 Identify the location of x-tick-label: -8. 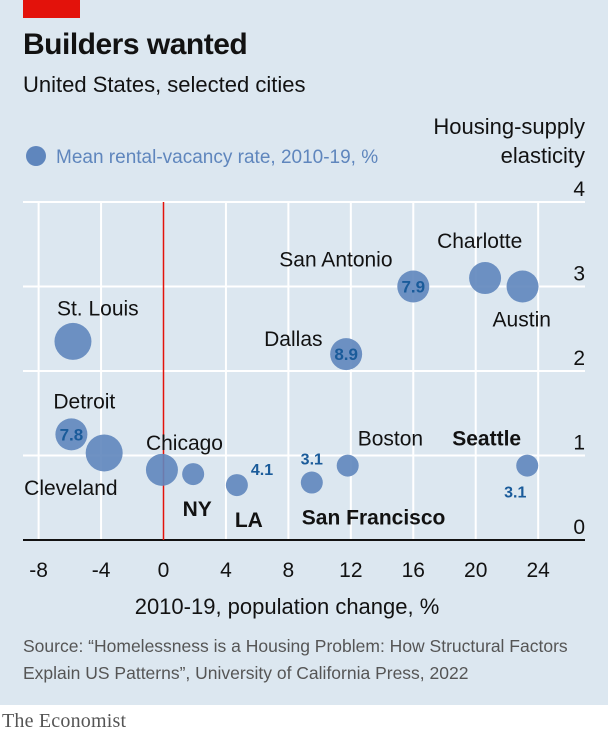
(38, 570).